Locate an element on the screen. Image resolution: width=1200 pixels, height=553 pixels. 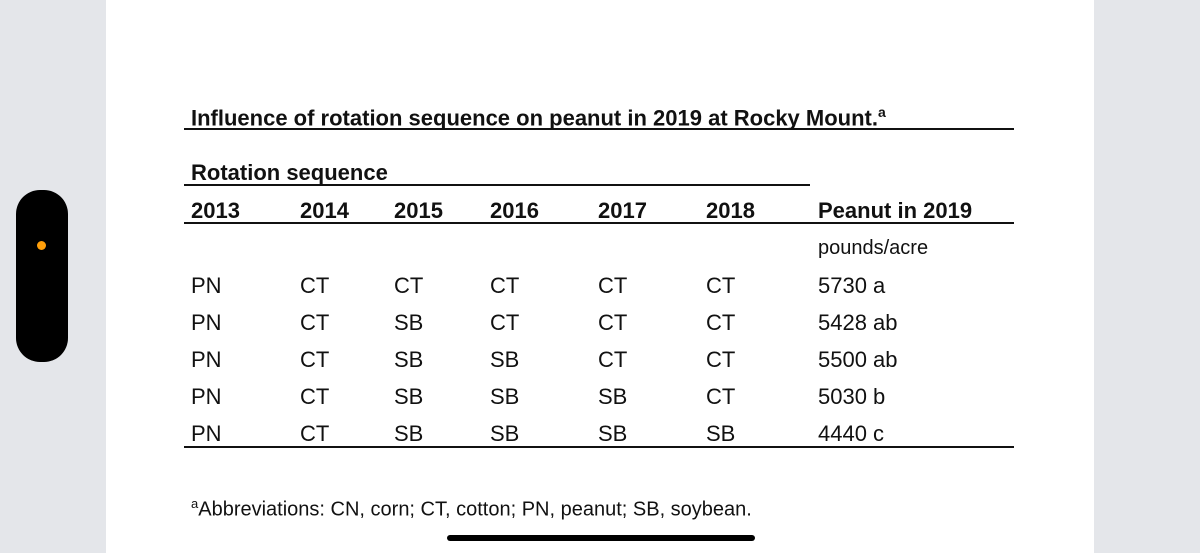
column-header: 2014 is located at coordinates (324, 210).